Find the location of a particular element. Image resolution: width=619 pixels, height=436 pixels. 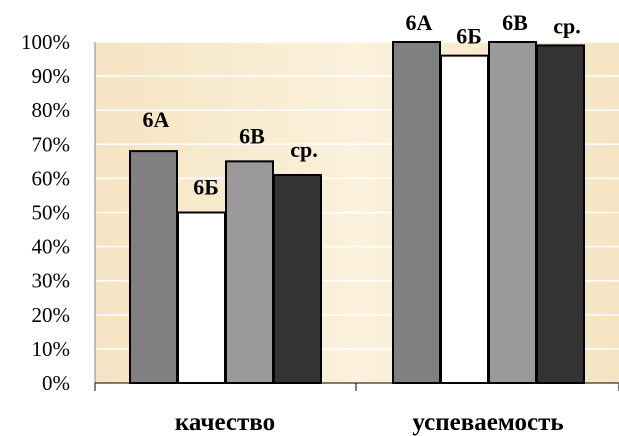

y-tick-label: 90% is located at coordinates (51, 76).